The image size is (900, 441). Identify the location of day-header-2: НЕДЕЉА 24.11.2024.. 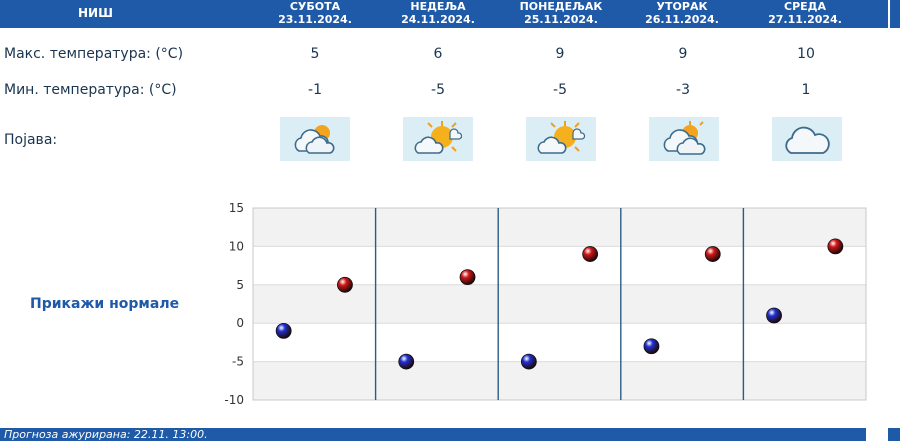
(438, 14).